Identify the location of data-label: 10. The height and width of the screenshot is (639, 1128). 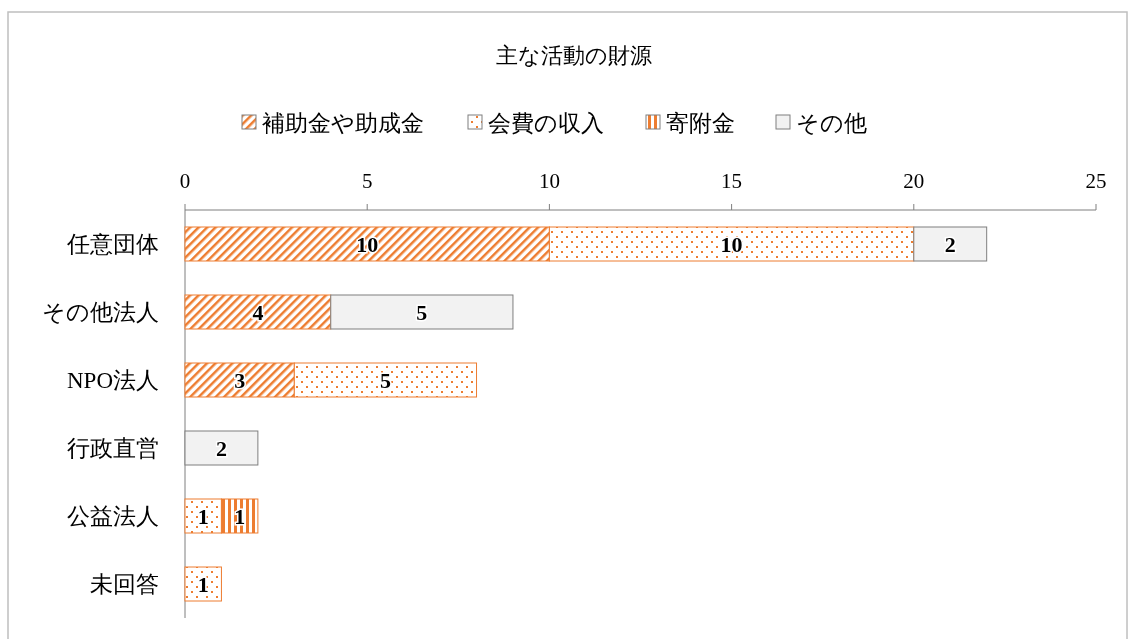
(731, 244).